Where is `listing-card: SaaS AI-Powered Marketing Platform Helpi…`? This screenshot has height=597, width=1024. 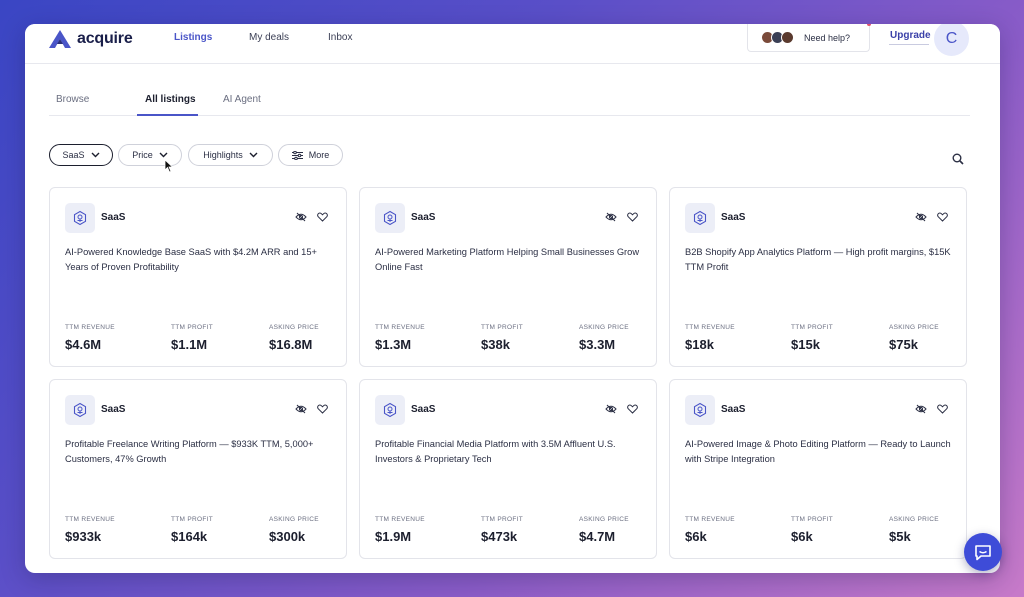 listing-card: SaaS AI-Powered Marketing Platform Helpi… is located at coordinates (508, 277).